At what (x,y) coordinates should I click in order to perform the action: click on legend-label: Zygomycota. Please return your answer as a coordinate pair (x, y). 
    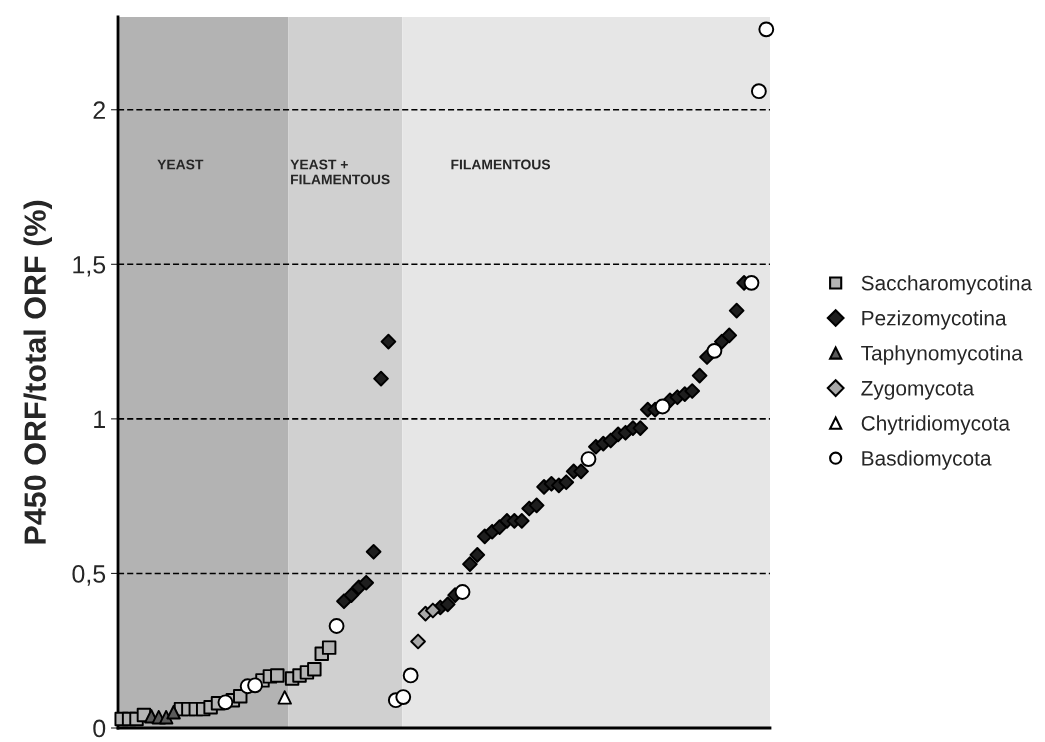
    Looking at the image, I should click on (918, 390).